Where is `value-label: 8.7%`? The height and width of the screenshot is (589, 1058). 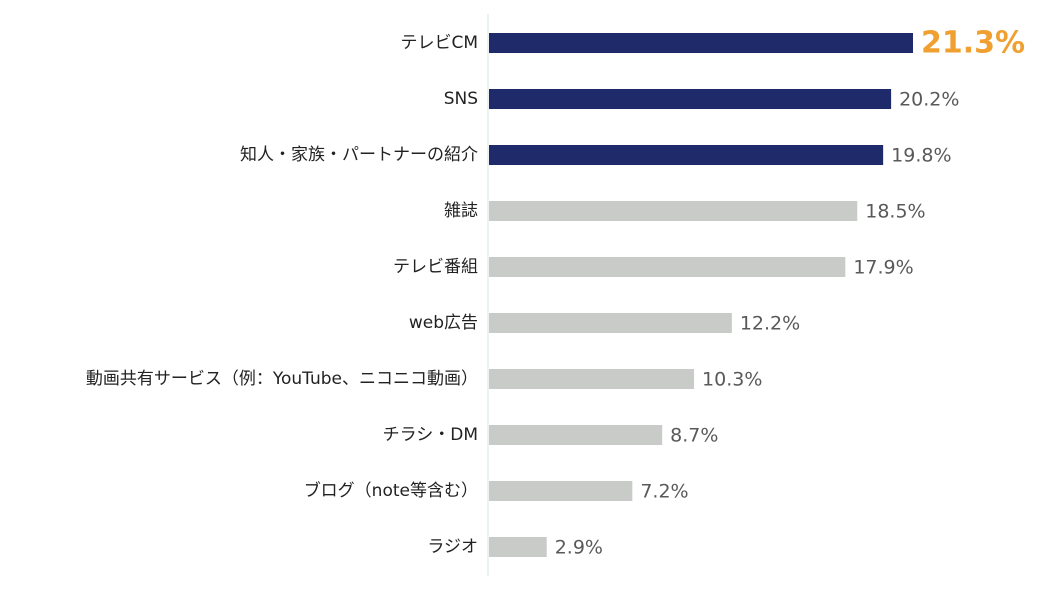
value-label: 8.7% is located at coordinates (694, 436).